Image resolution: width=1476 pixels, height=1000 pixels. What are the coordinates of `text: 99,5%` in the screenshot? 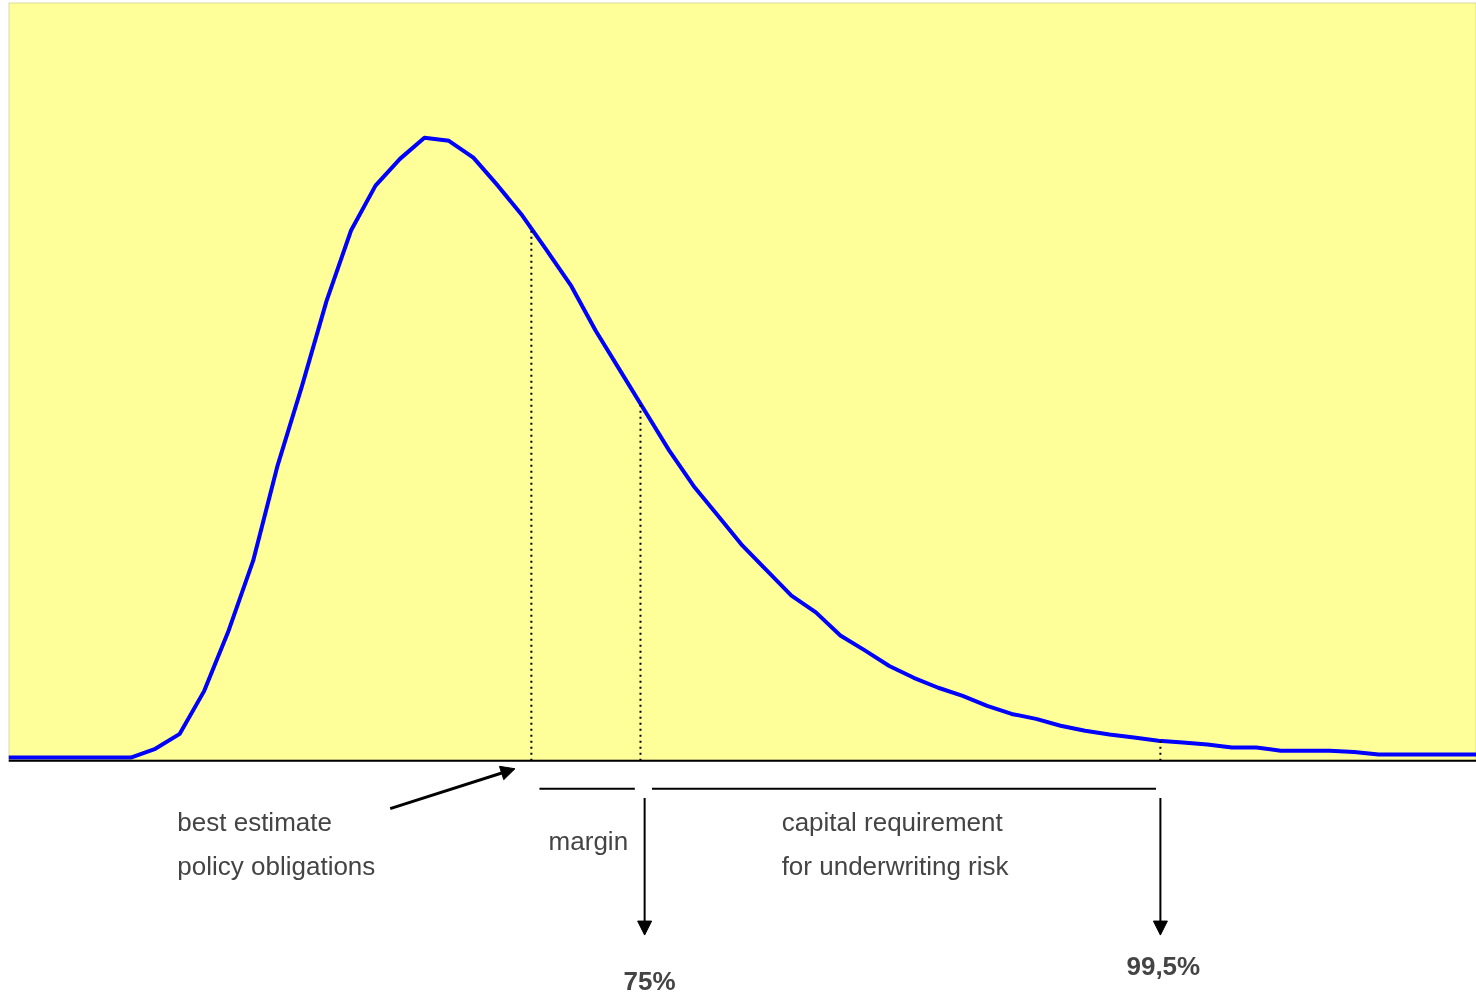 It's located at (1163, 965).